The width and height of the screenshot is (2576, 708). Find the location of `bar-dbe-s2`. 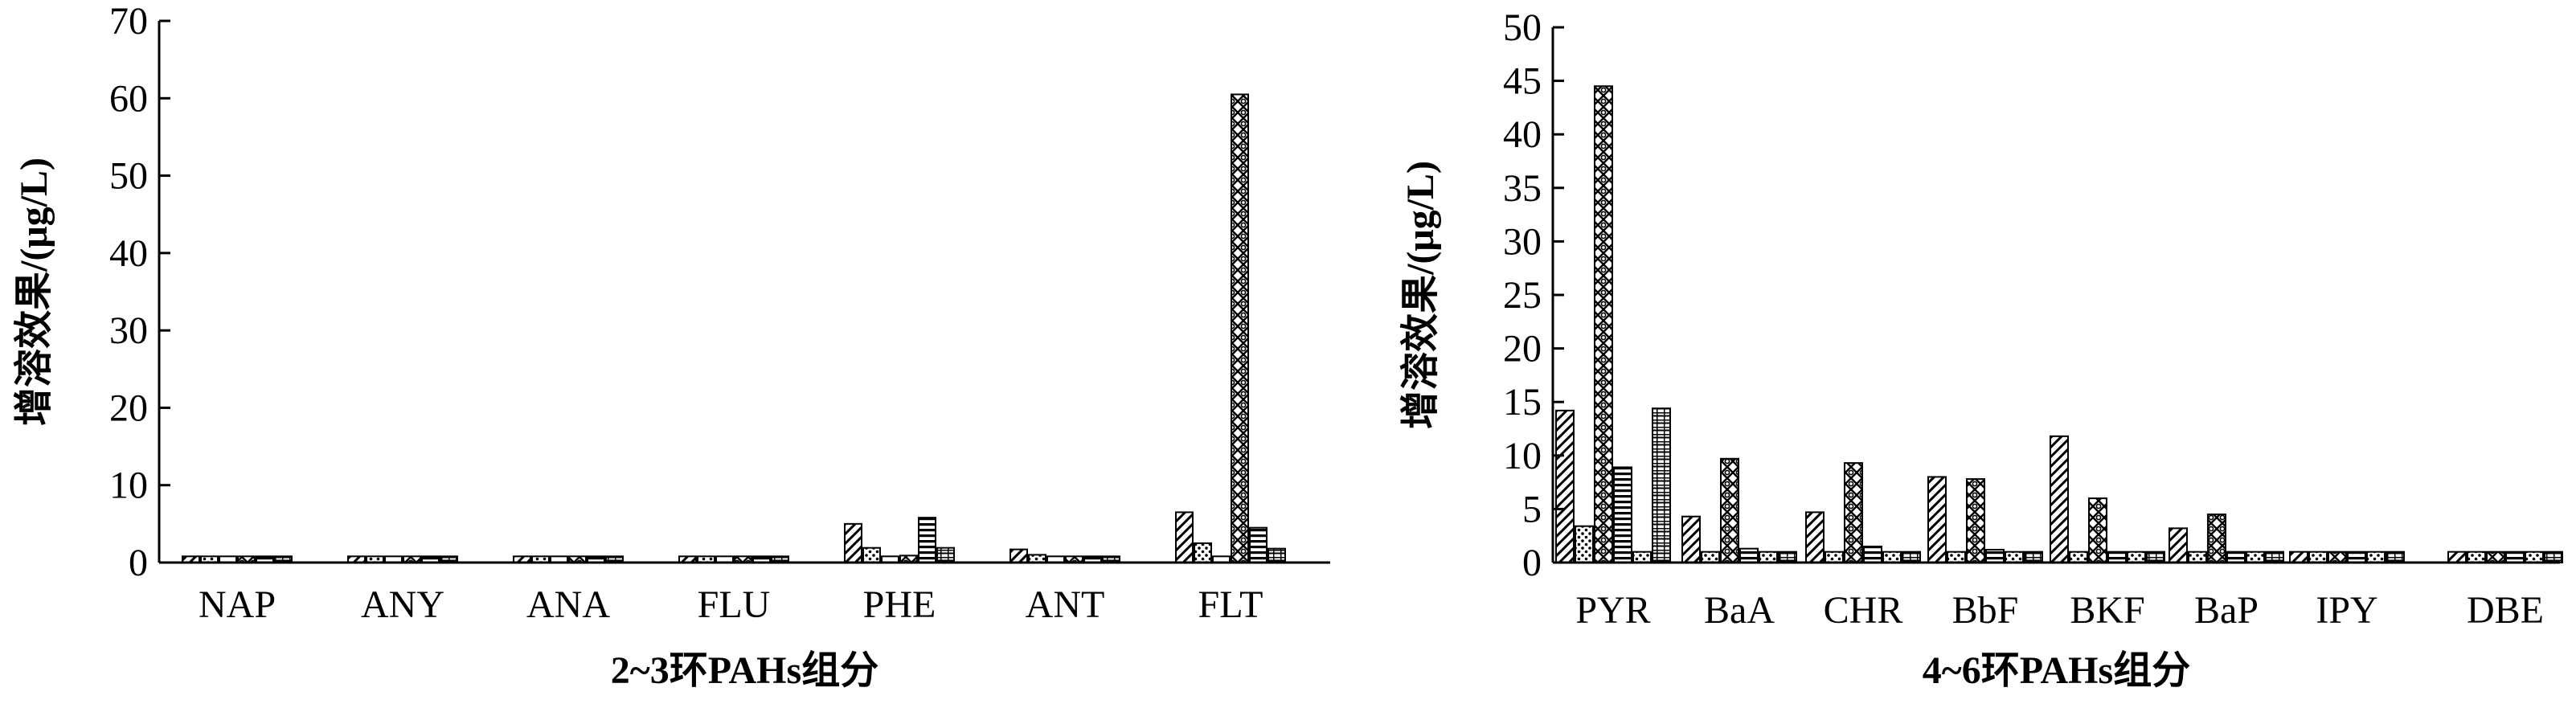

bar-dbe-s2 is located at coordinates (2476, 556).